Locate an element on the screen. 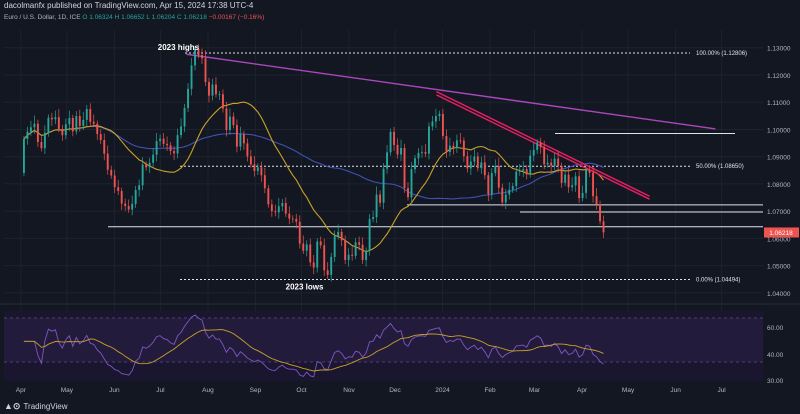 Image resolution: width=800 pixels, height=414 pixels. footer-brand: ▲⊙ TradingView is located at coordinates (35, 406).